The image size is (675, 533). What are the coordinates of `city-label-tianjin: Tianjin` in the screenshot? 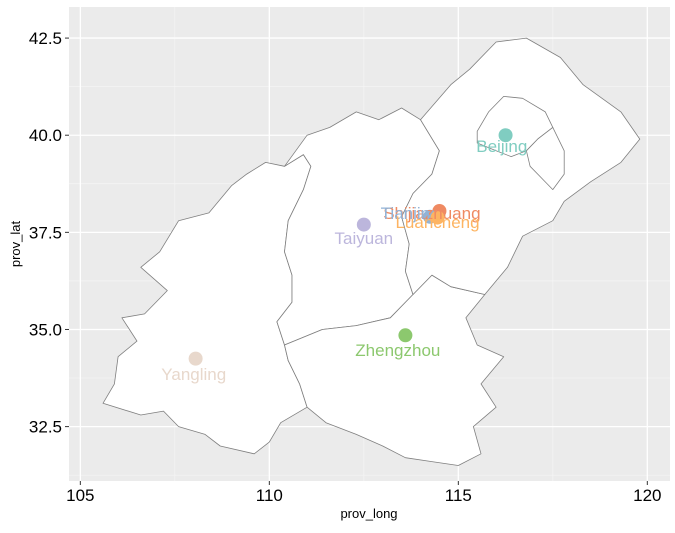 It's located at (405, 213).